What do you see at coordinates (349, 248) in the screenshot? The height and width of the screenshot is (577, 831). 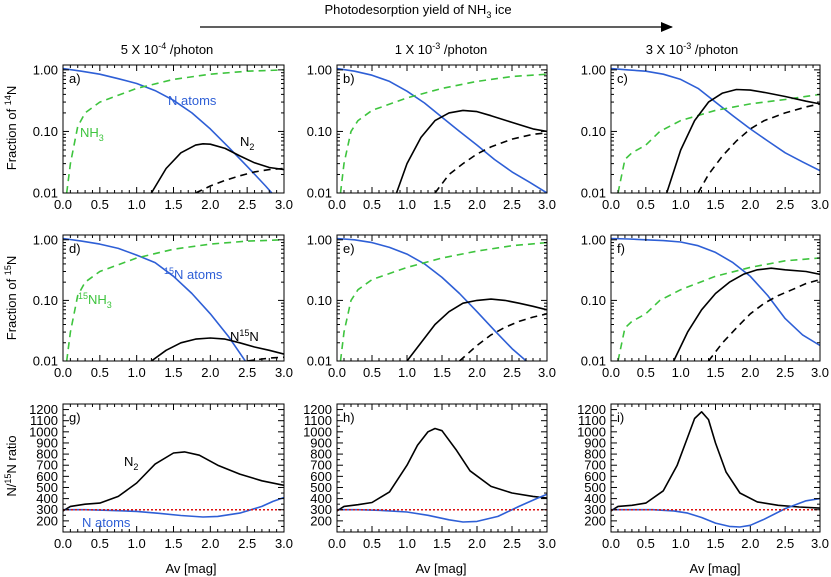 I see `panel-label: e)` at bounding box center [349, 248].